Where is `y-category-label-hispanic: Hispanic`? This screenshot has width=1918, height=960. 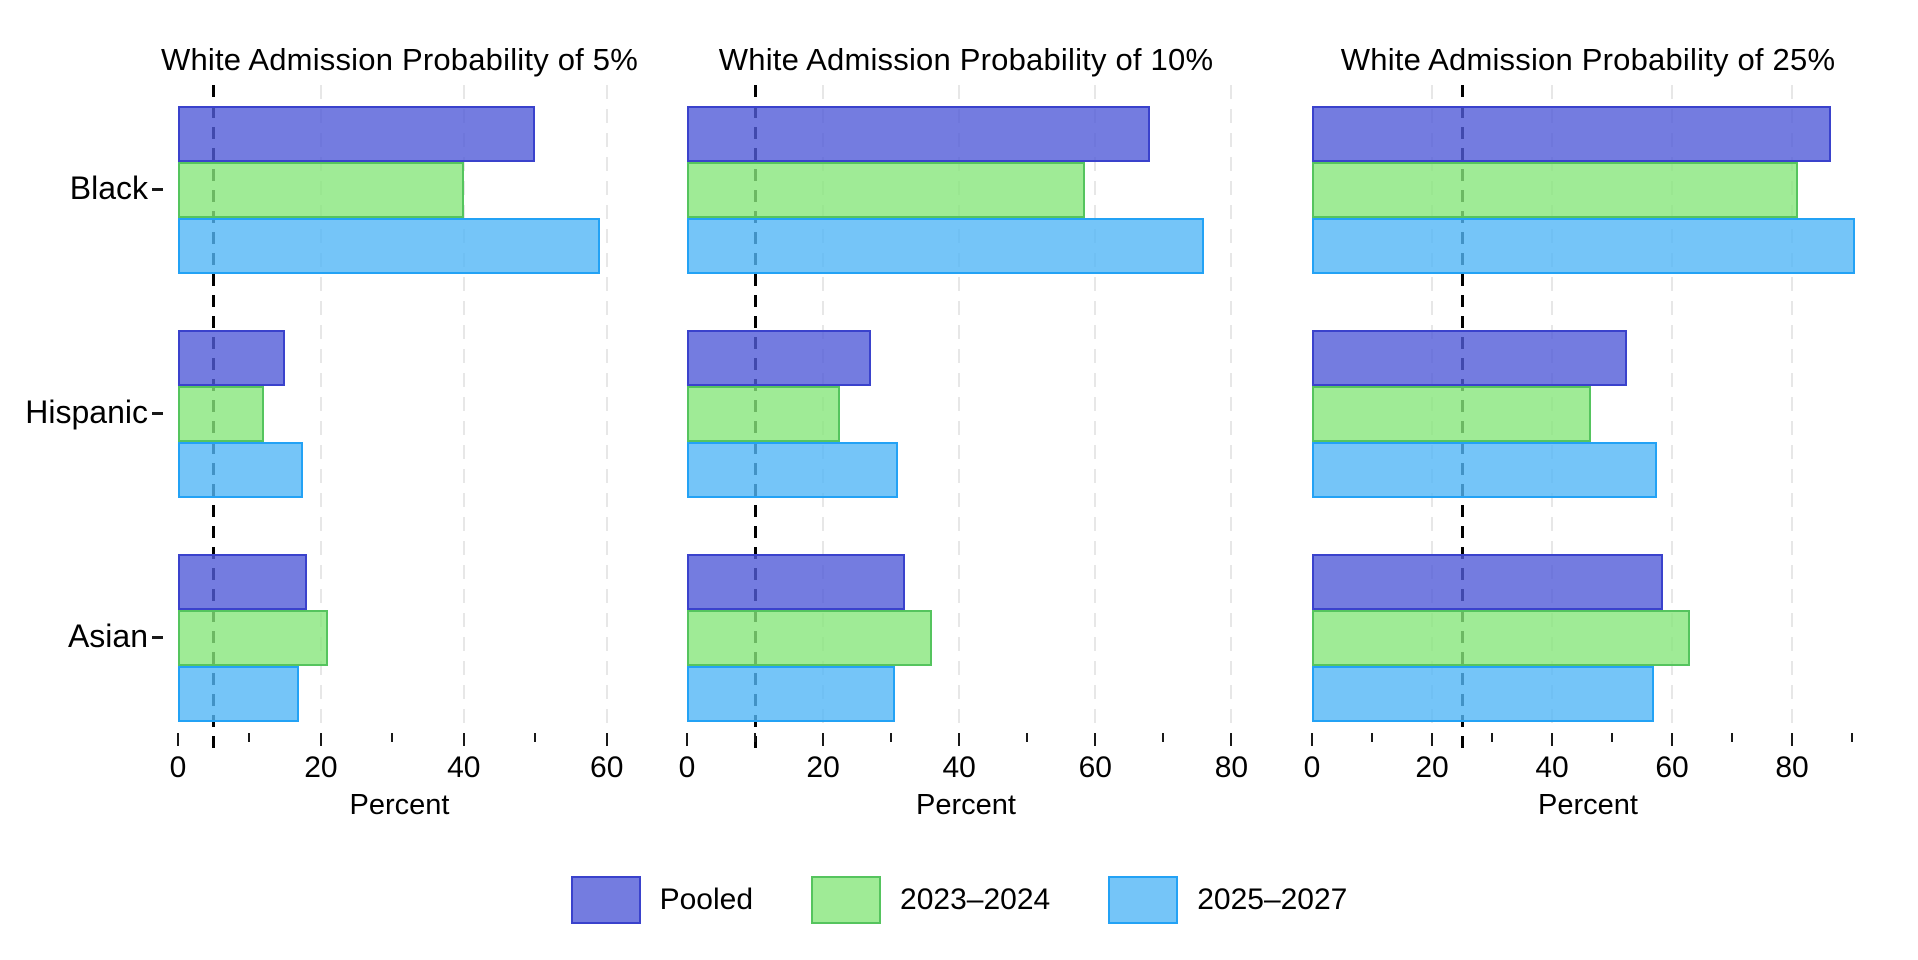 y-category-label-hispanic: Hispanic is located at coordinates (86, 412).